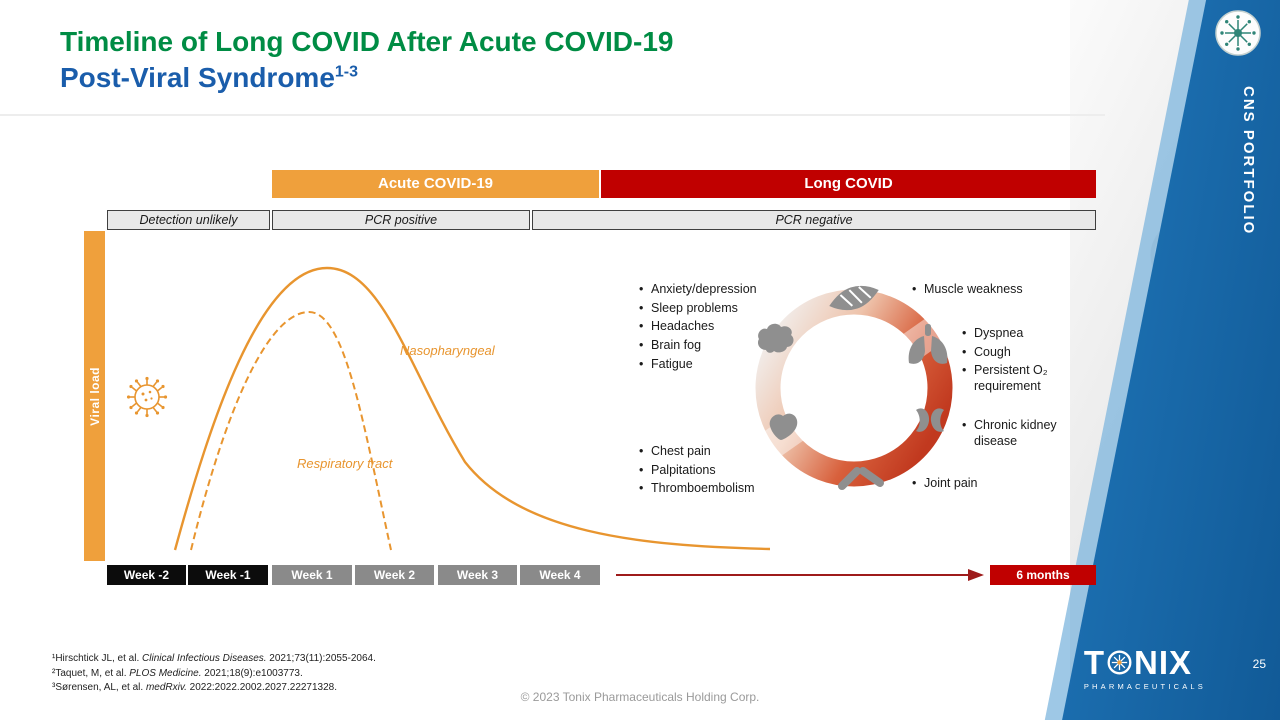 The height and width of the screenshot is (720, 1280). I want to click on symptom-item: Brain fog, so click(712, 346).